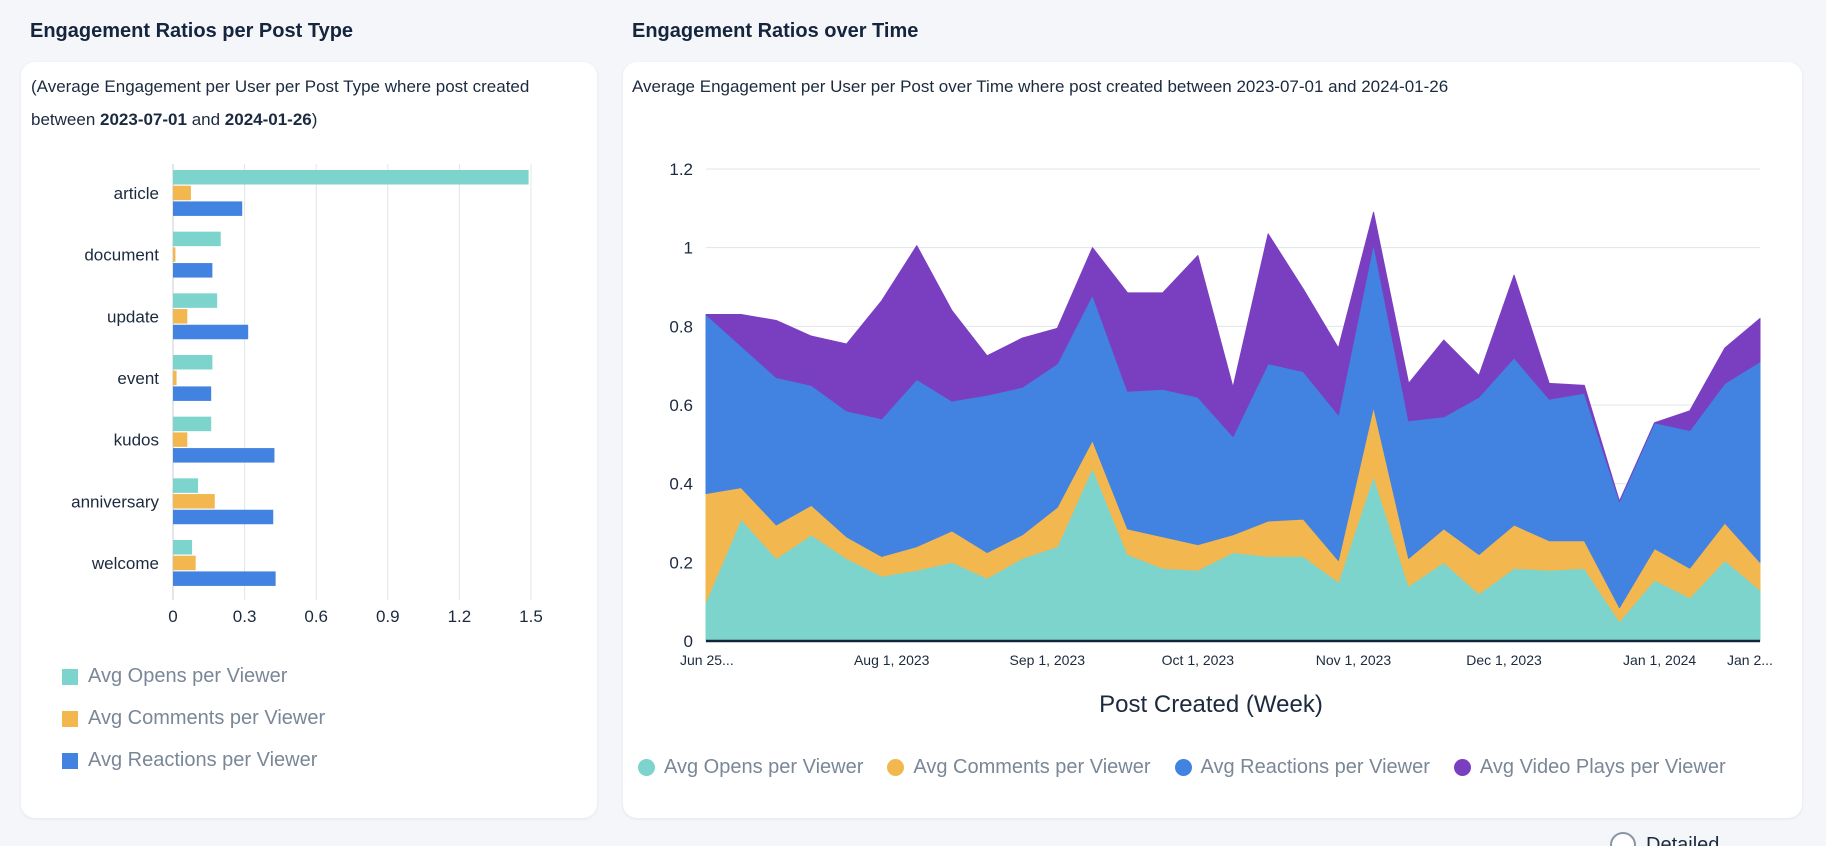  I want to click on y-tick-label: 0.2, so click(681, 562).